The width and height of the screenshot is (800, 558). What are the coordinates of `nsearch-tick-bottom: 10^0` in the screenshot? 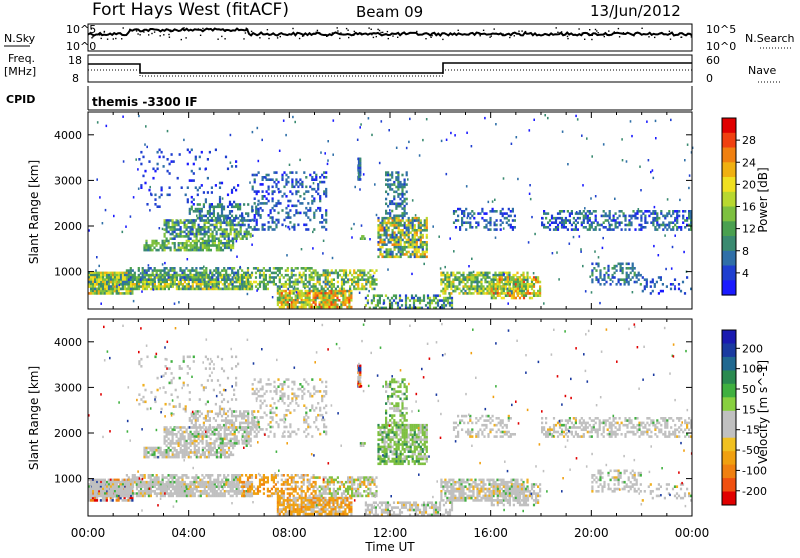 It's located at (721, 46).